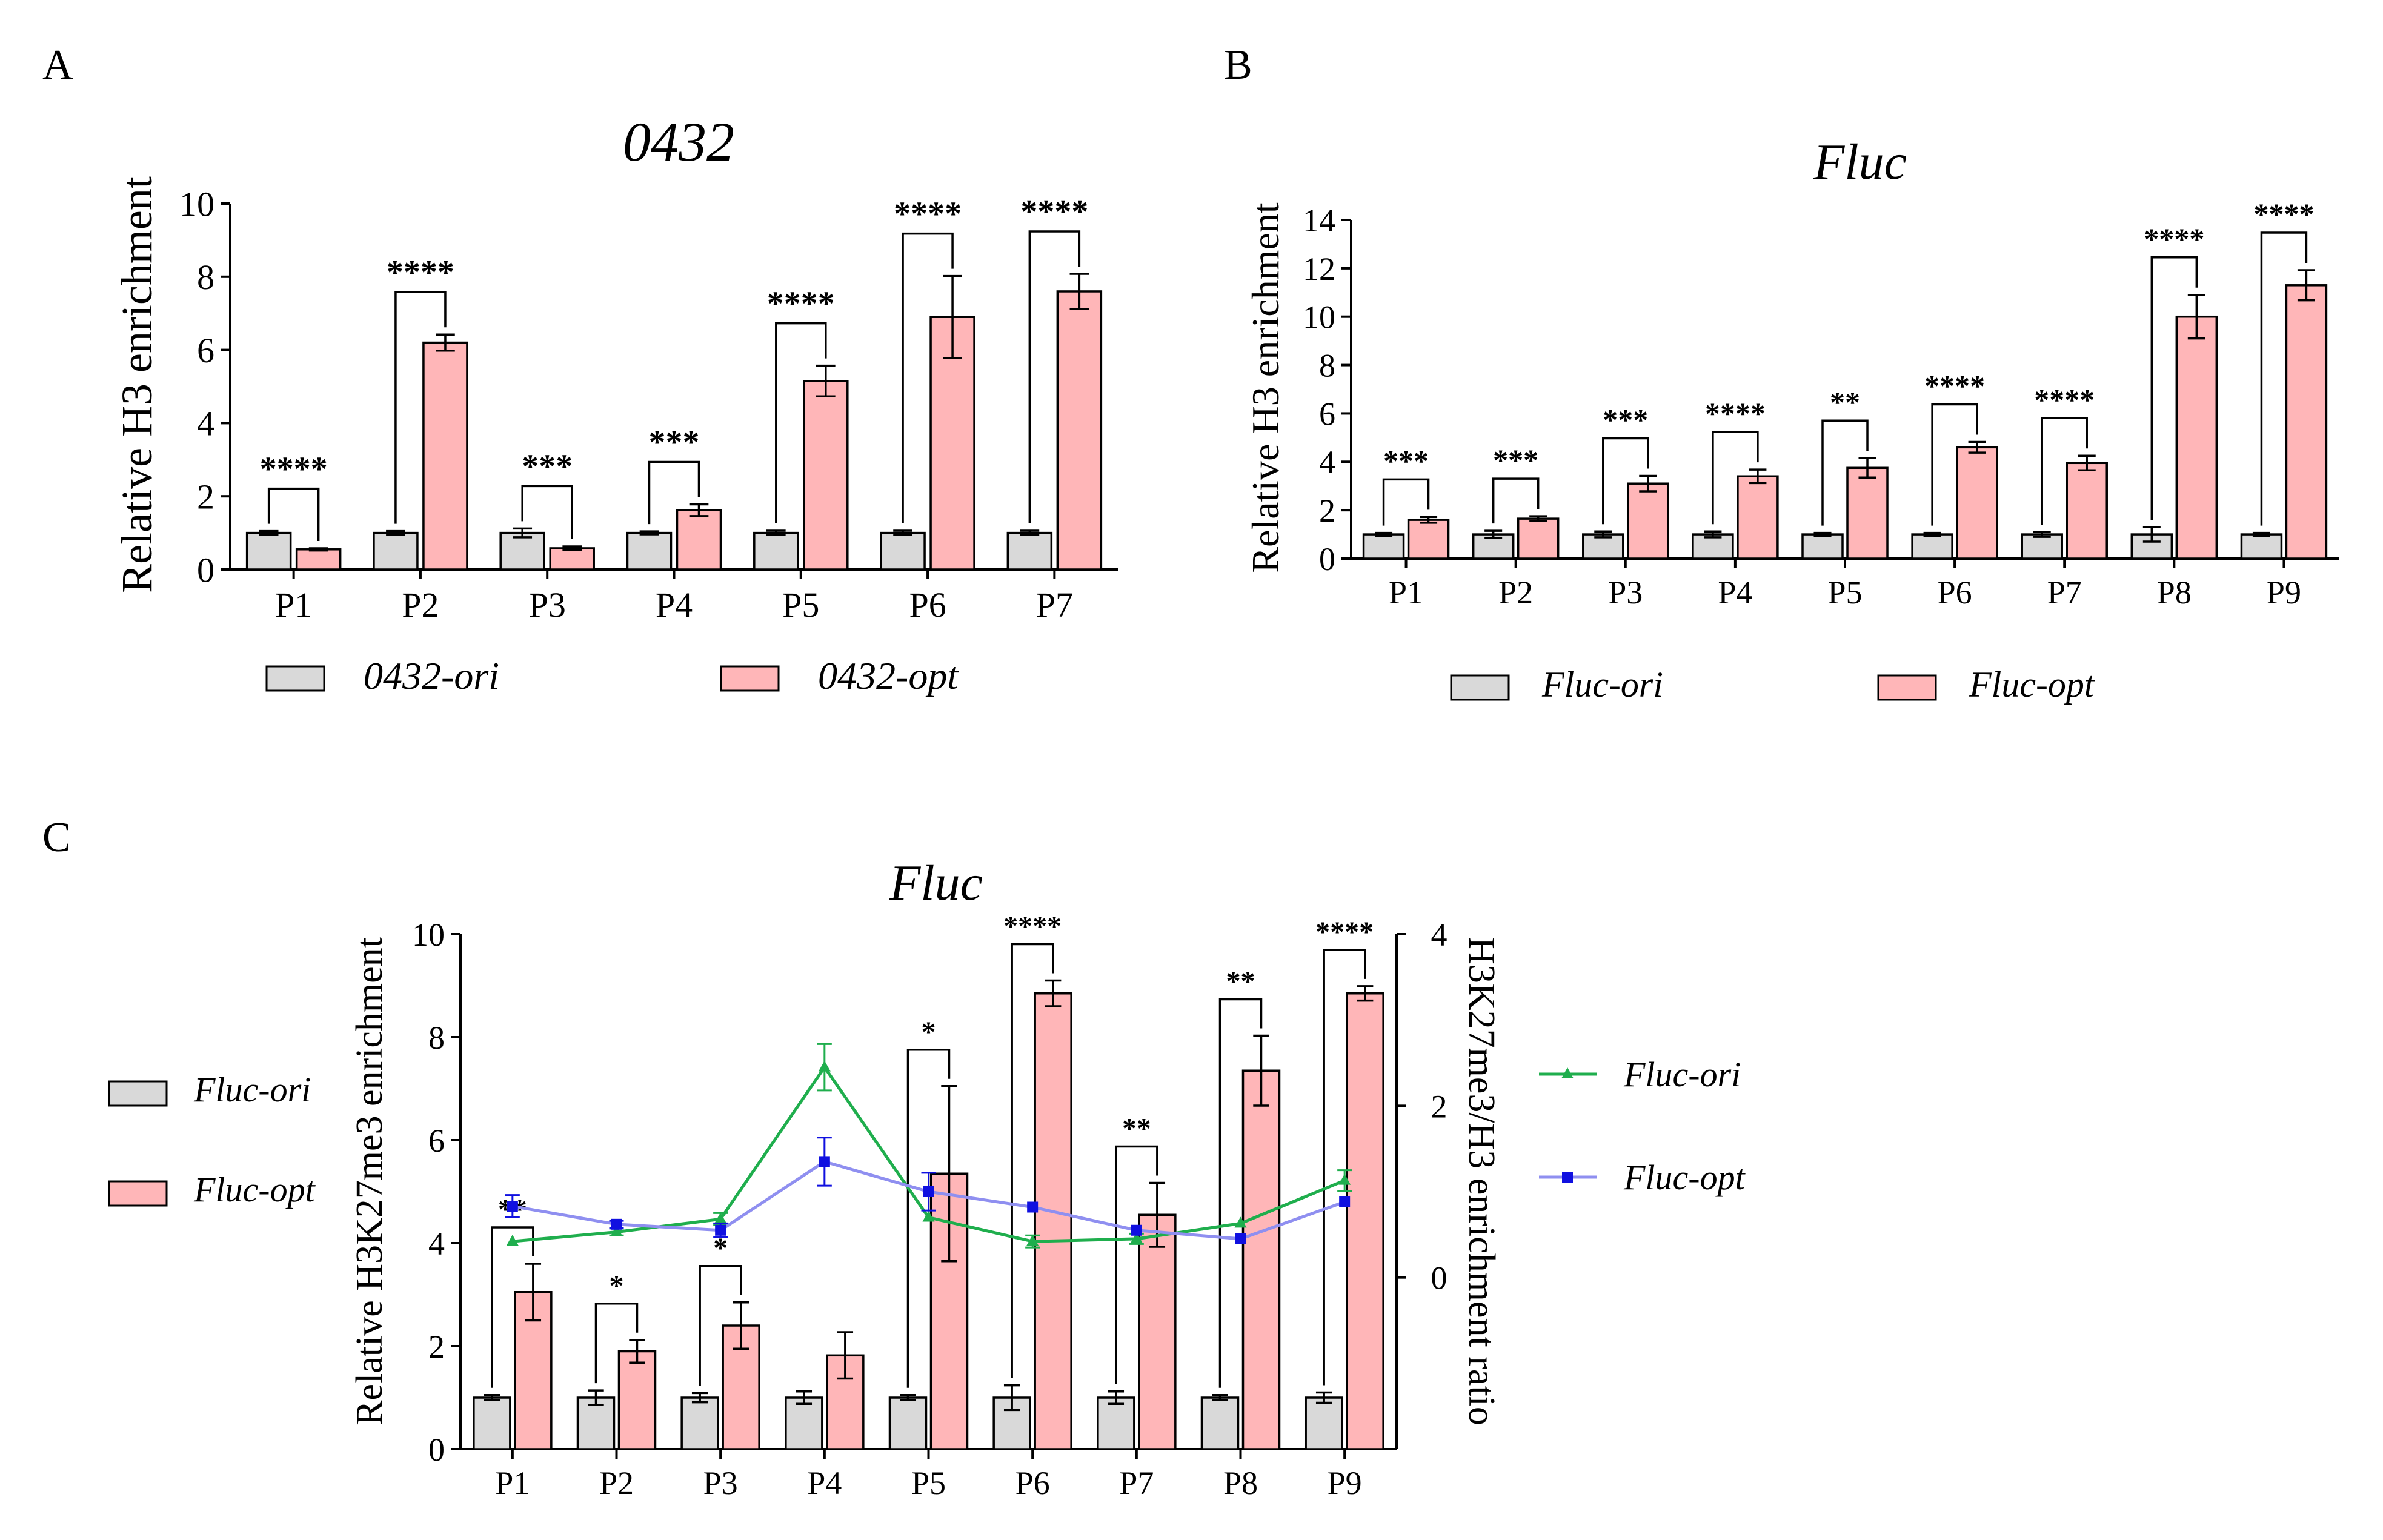 The width and height of the screenshot is (2383, 1540). What do you see at coordinates (196, 204) in the screenshot?
I see `y-tick-label: 10` at bounding box center [196, 204].